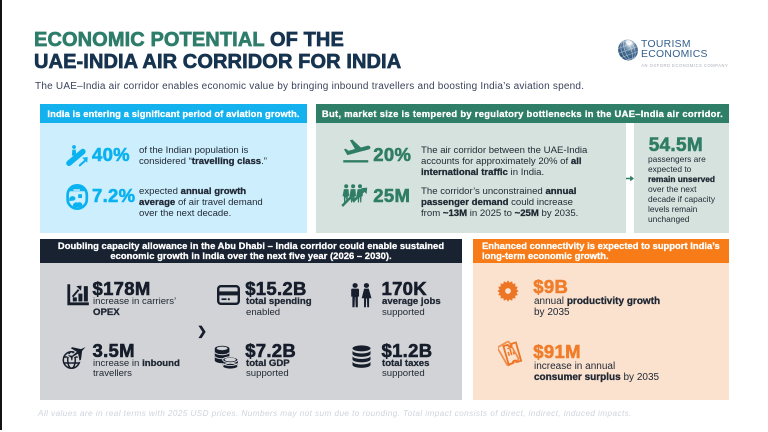  Describe the element at coordinates (674, 54) in the screenshot. I see `svg-text: ECONOMICS` at that location.